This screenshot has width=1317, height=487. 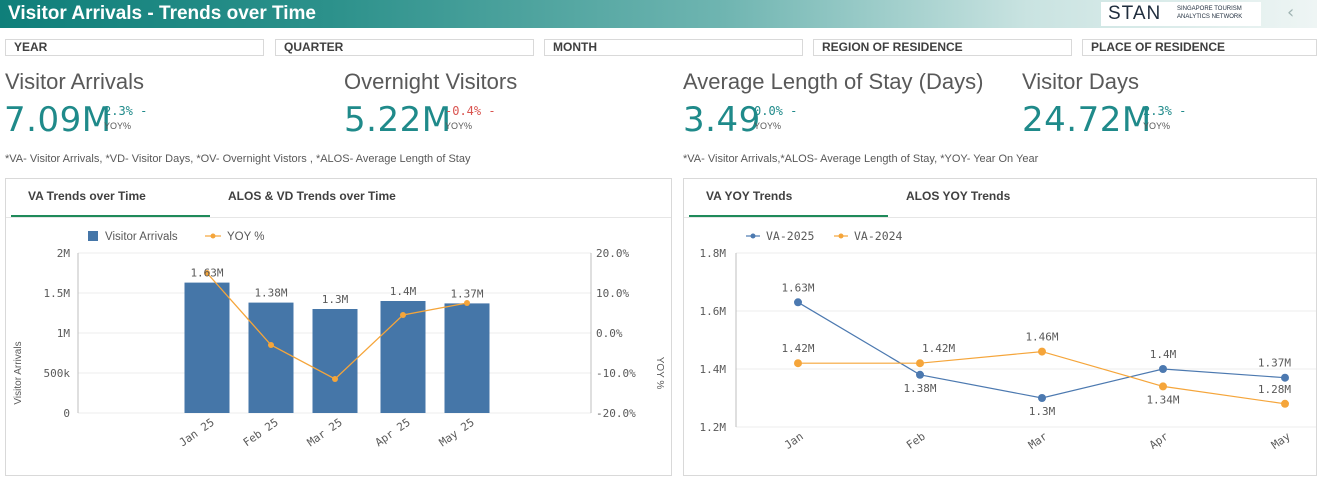 What do you see at coordinates (261, 432) in the screenshot?
I see `x-tick-label: Feb 25` at bounding box center [261, 432].